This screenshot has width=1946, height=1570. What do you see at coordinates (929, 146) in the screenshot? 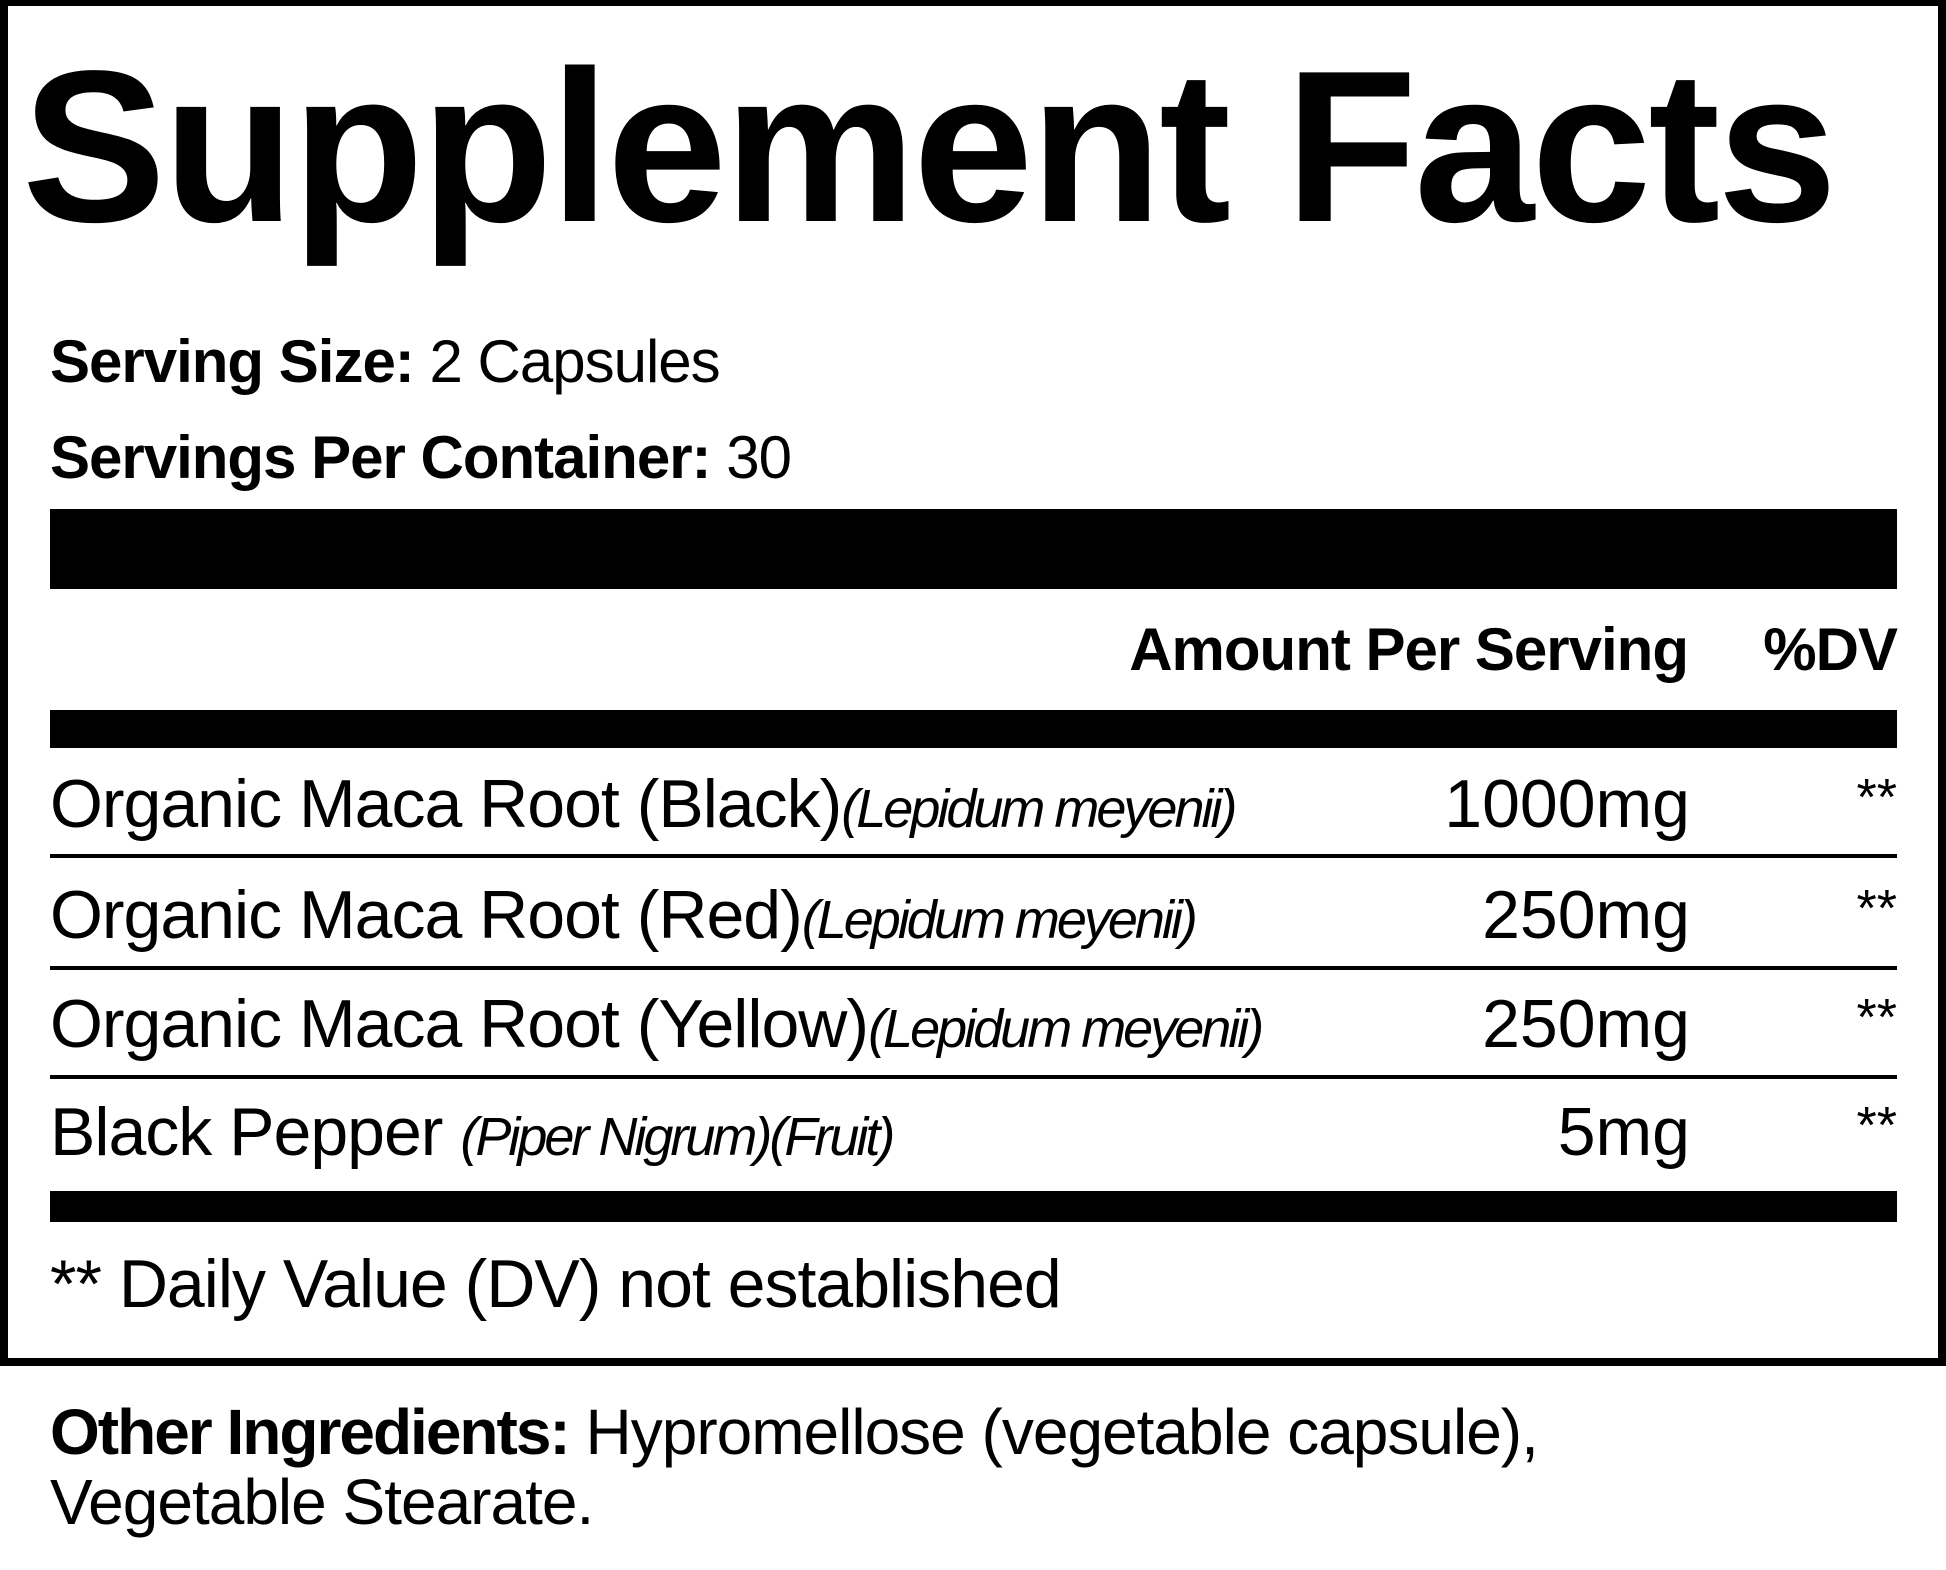
I see `panel-title: Supplement Facts` at bounding box center [929, 146].